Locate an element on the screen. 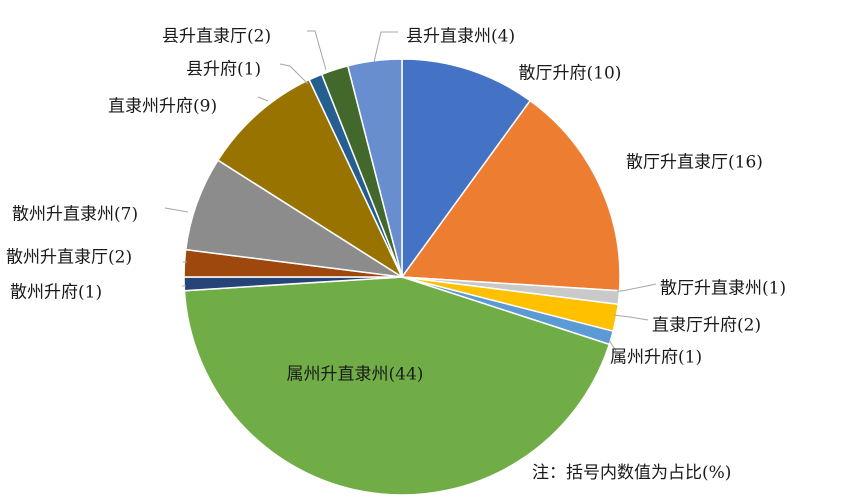  slice-label-8: 散州升直隶厅(2) is located at coordinates (69, 258).